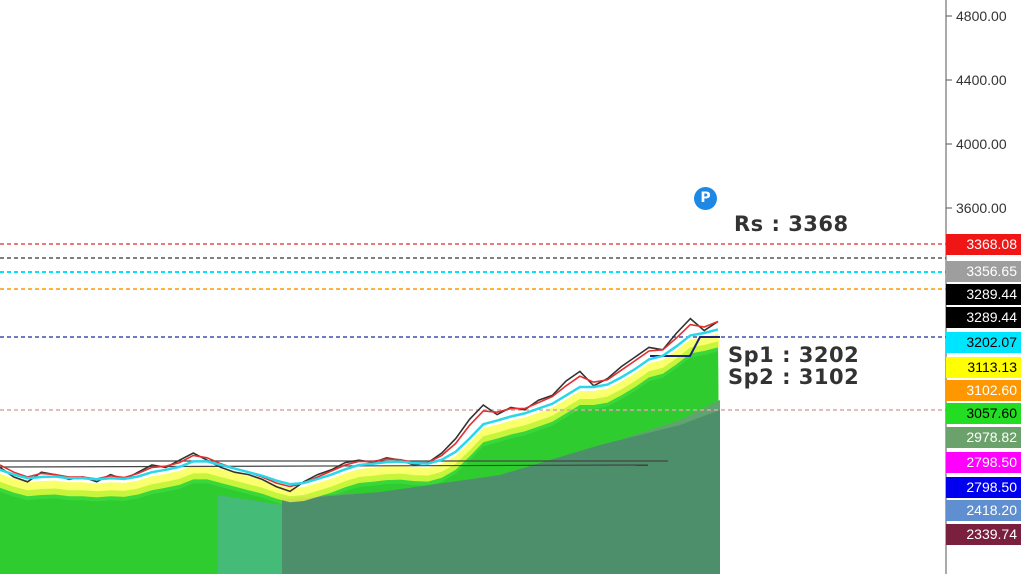 This screenshot has height=579, width=1021. I want to click on price-level-tag: 3368.08, so click(983, 244).